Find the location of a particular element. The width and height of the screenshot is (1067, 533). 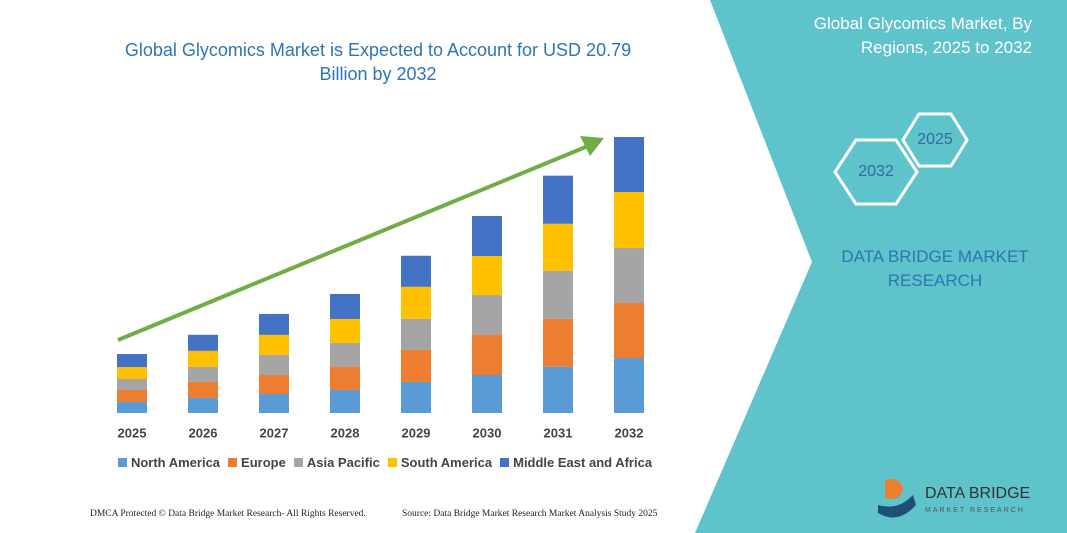

legend-item: Europe is located at coordinates (257, 462).